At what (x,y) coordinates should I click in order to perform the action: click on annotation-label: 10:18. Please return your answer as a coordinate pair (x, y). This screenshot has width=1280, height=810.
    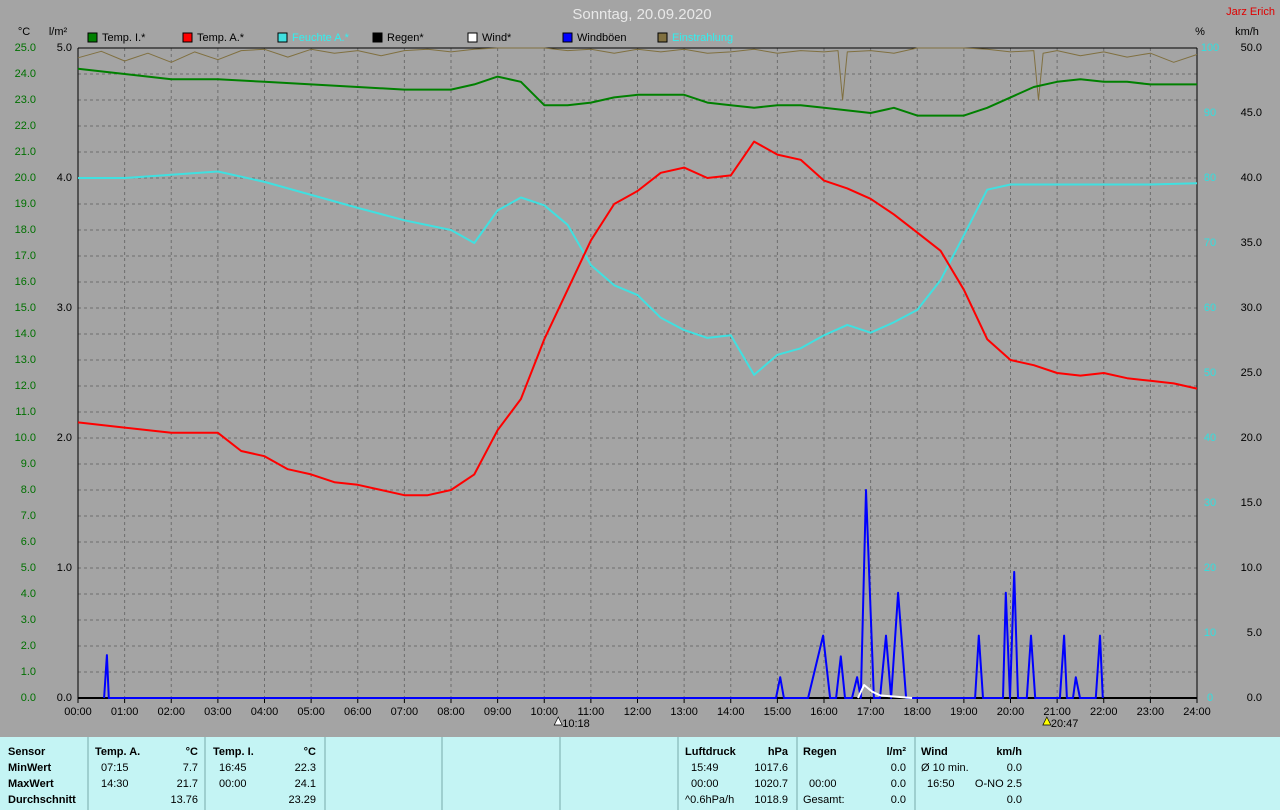
    Looking at the image, I should click on (576, 724).